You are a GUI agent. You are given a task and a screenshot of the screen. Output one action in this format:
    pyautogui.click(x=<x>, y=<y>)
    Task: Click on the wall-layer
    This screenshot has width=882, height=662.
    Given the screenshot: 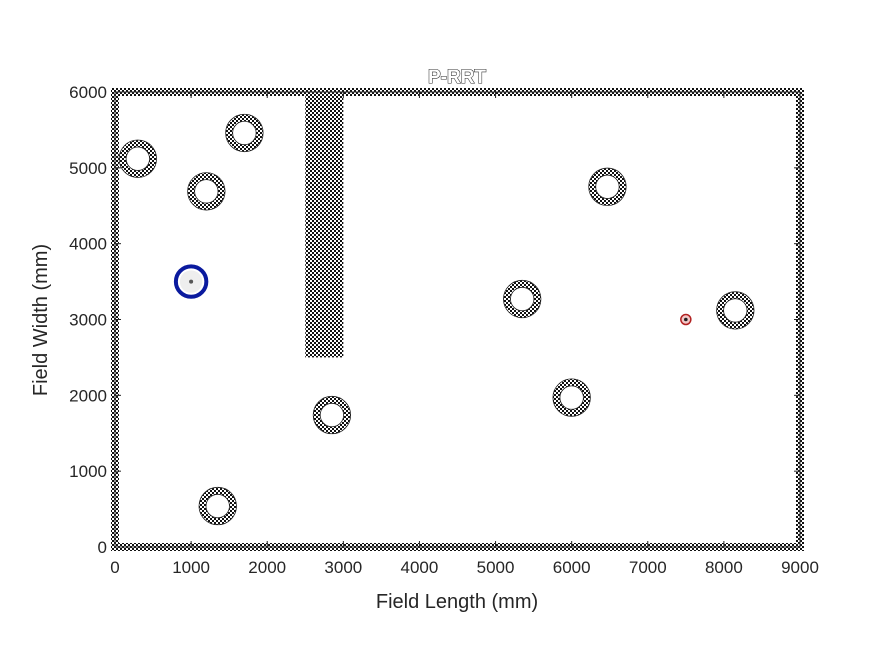 What is the action you would take?
    pyautogui.click(x=324, y=225)
    